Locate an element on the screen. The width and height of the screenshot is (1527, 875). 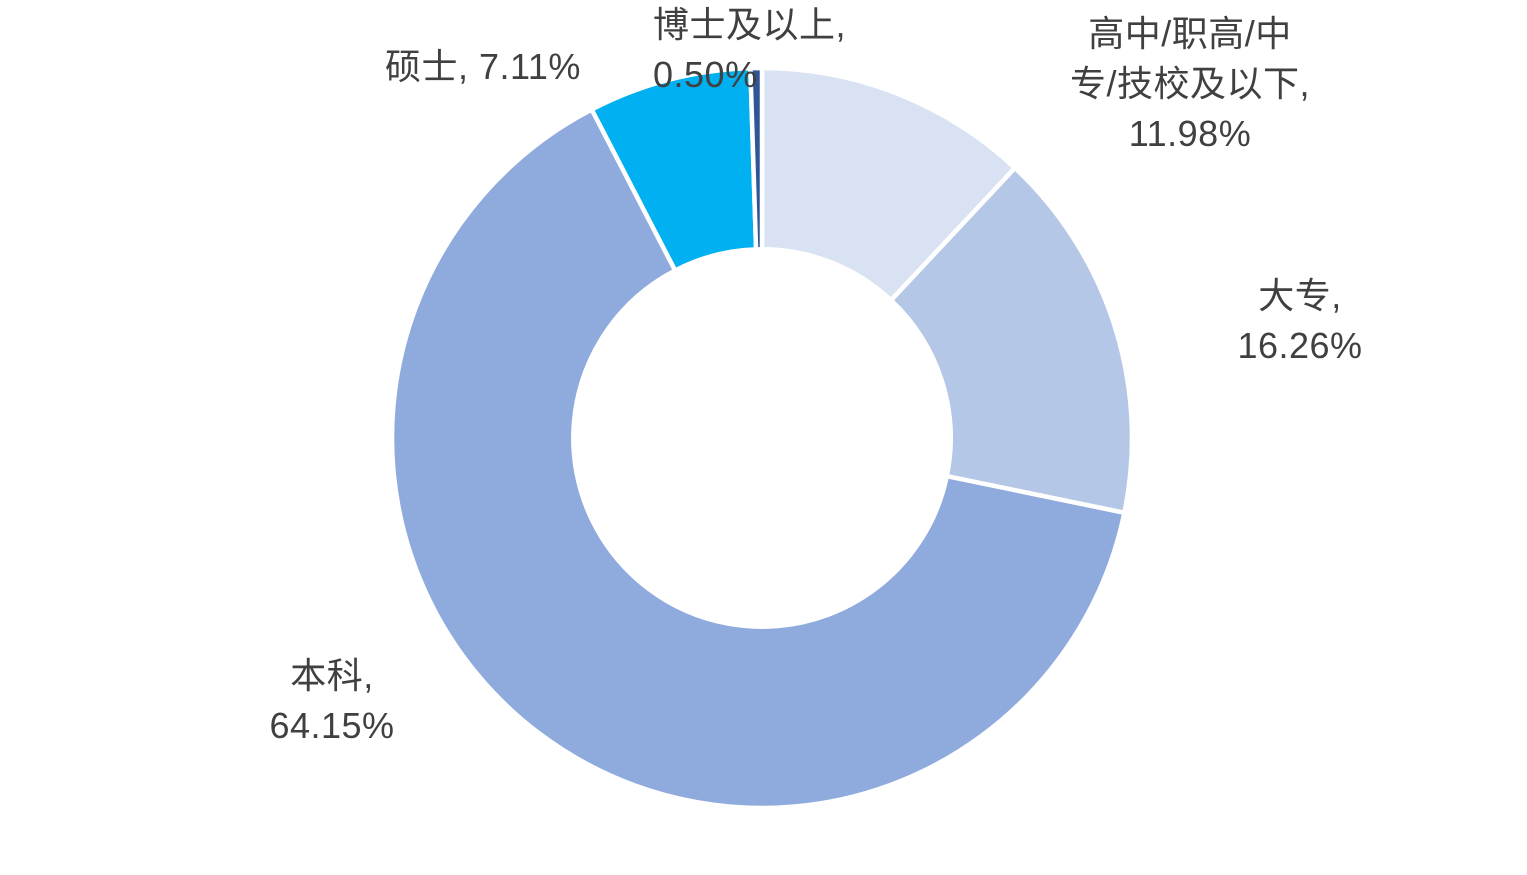
pie-slice-dazhuan is located at coordinates (1011, 340).